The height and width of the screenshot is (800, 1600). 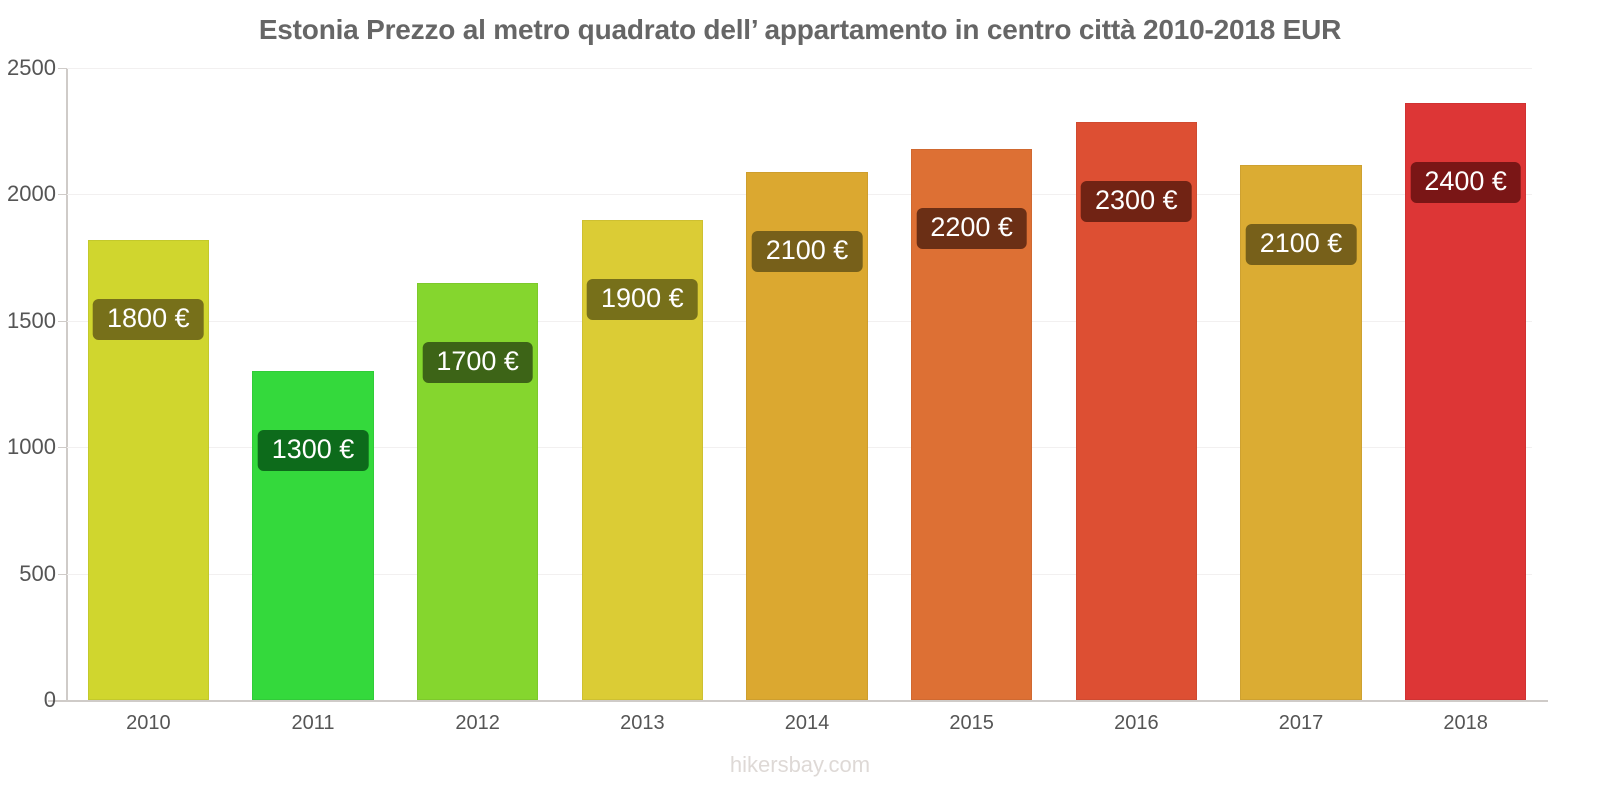 What do you see at coordinates (67, 384) in the screenshot?
I see `y-axis-line` at bounding box center [67, 384].